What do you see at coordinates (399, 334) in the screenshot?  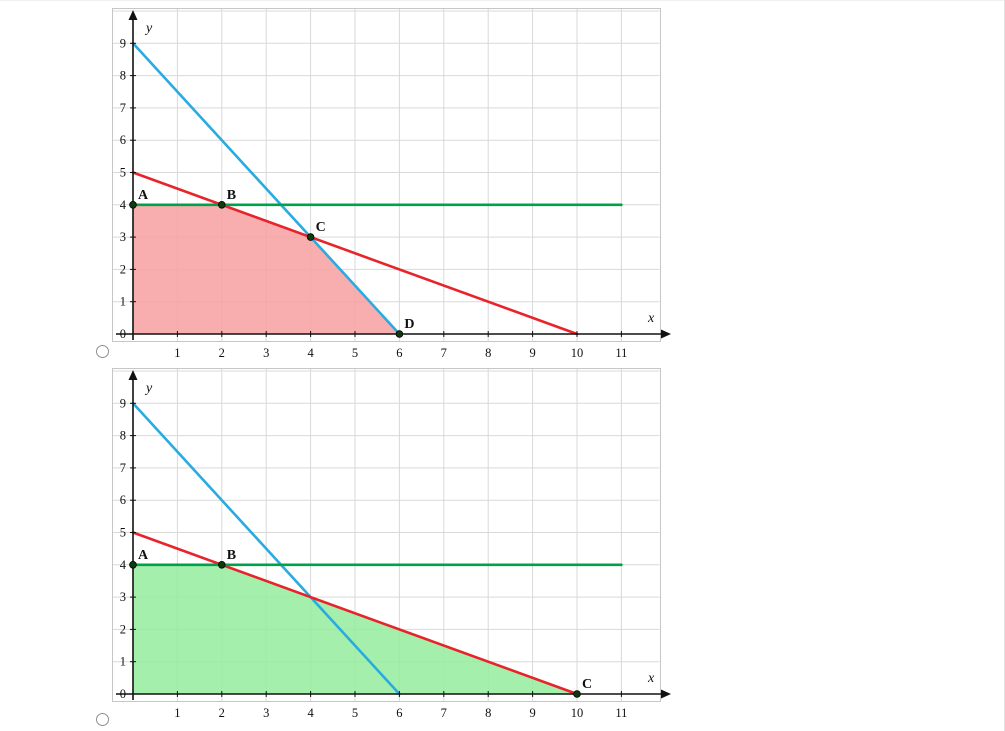 I see `point-D` at bounding box center [399, 334].